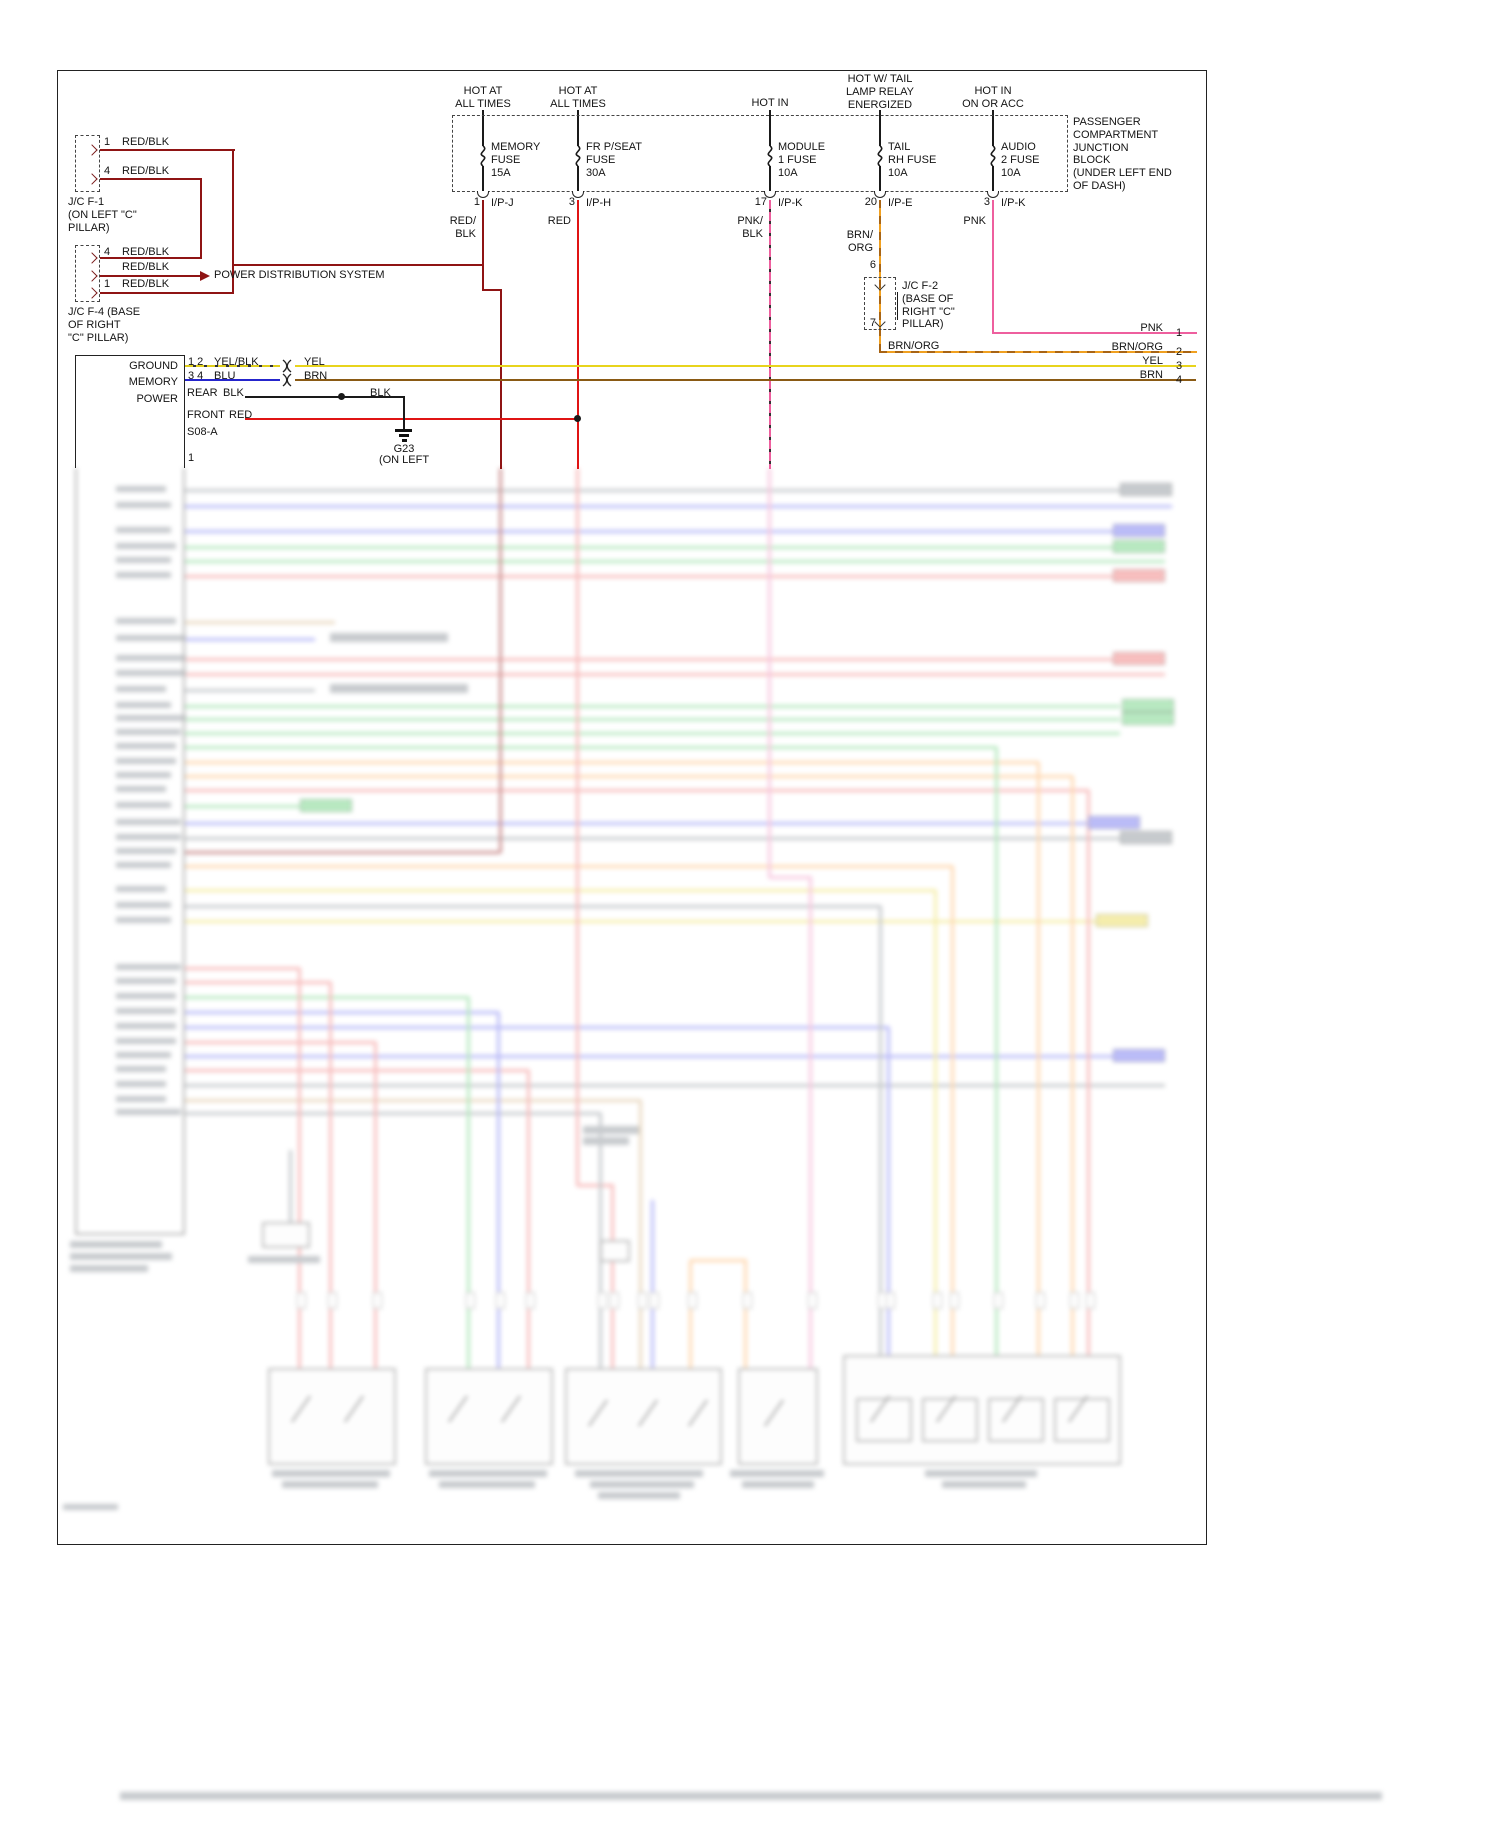 The width and height of the screenshot is (1500, 1828). I want to click on fuse-label: TAIL RH FUSE 10A, so click(912, 160).